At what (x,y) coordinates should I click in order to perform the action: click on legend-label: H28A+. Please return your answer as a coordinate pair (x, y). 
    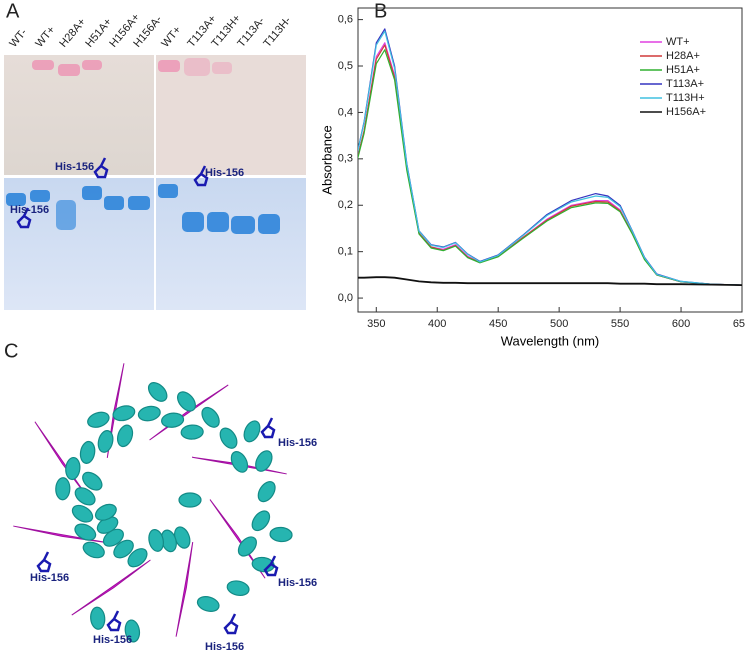
    Looking at the image, I should click on (683, 56).